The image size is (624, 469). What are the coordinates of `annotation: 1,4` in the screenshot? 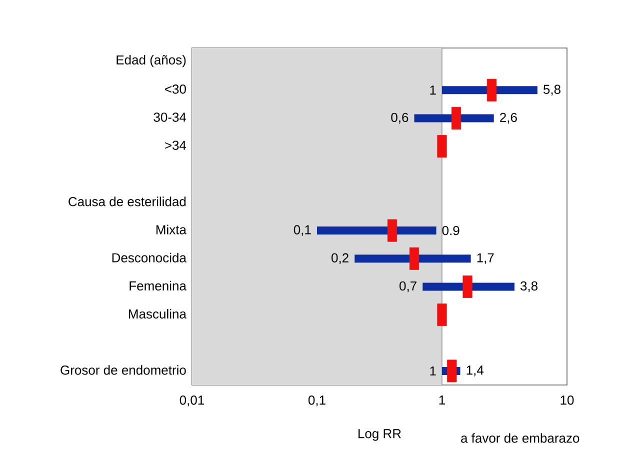 It's located at (475, 371).